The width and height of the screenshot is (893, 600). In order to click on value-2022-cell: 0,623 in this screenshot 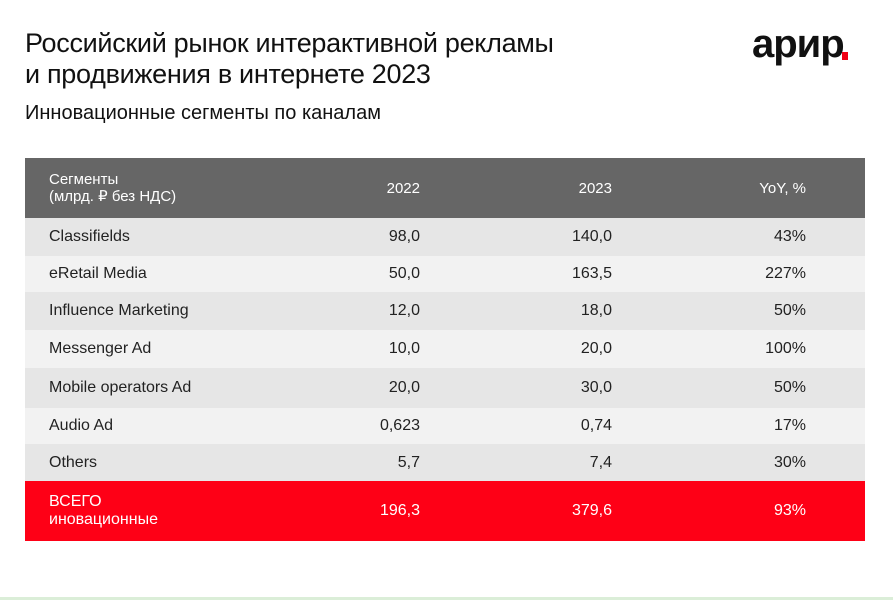, I will do `click(399, 425)`.